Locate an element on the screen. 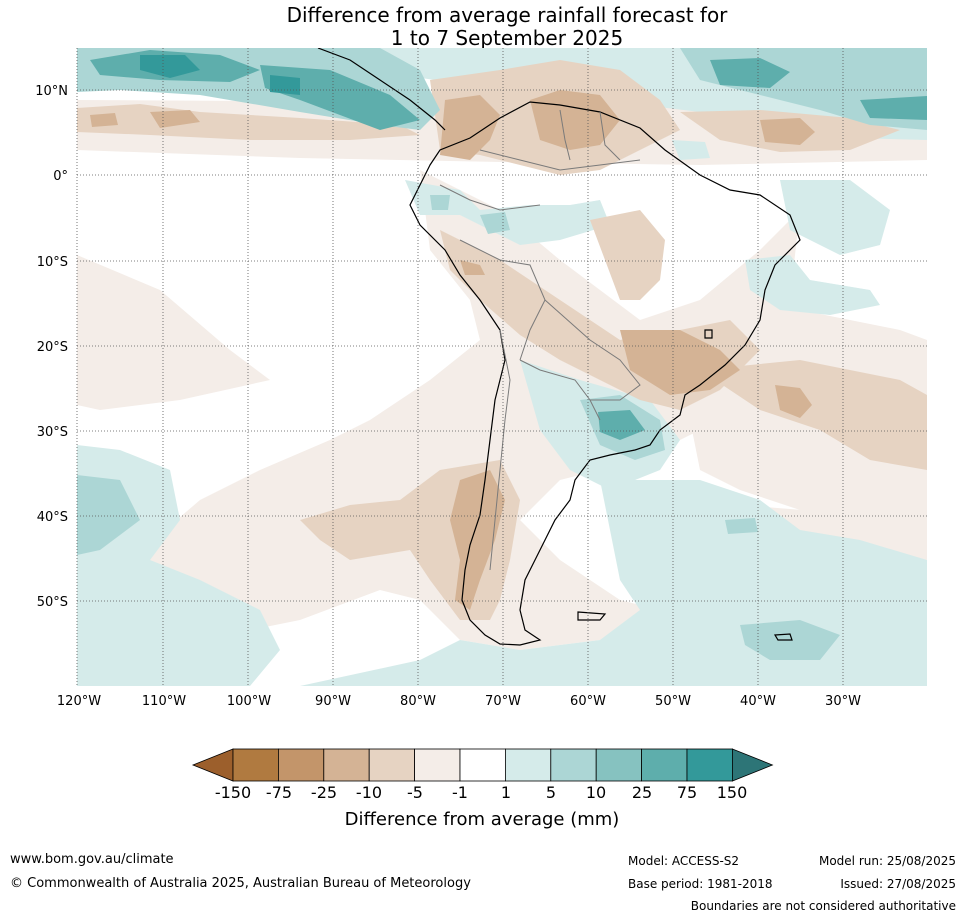 This screenshot has height=919, width=965. lon-label: 60°W is located at coordinates (588, 701).